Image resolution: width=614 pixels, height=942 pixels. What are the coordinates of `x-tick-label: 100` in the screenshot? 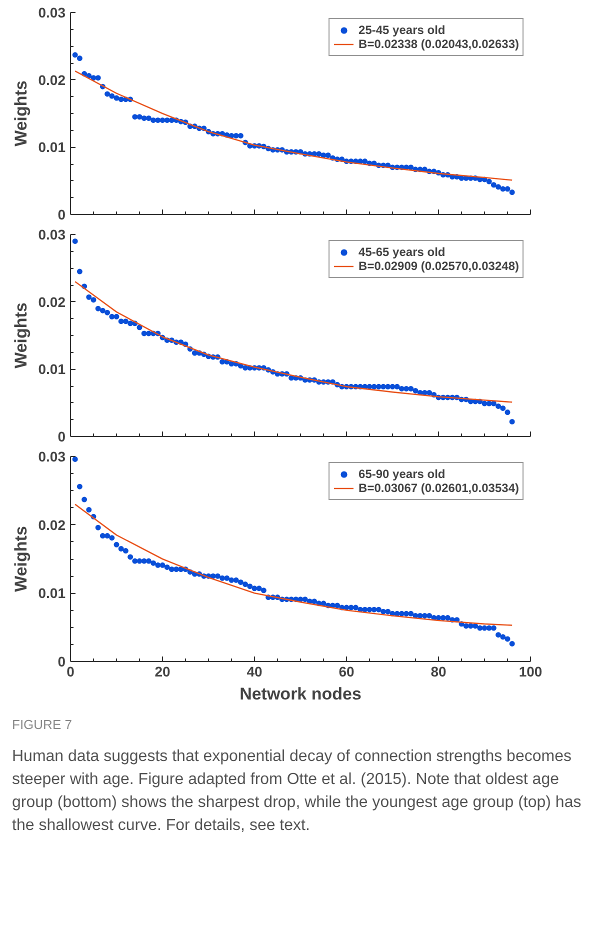 It's located at (530, 672).